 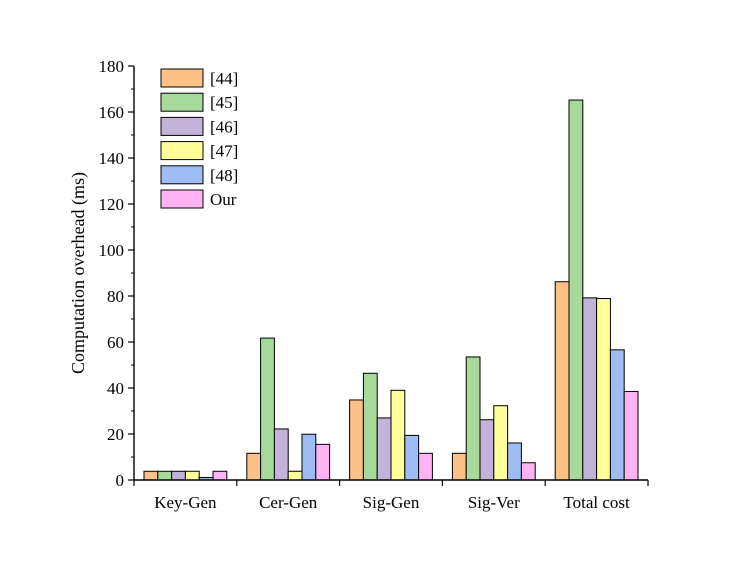 I want to click on y-tick-label: 100, so click(x=112, y=250).